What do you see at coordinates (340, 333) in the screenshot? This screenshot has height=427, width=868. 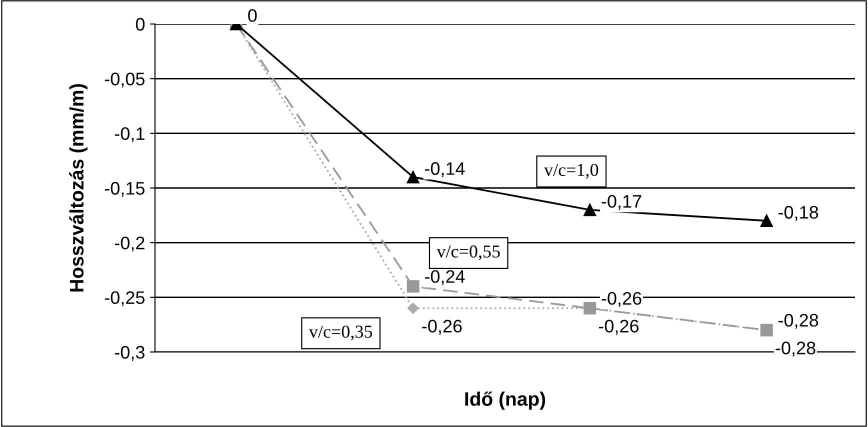 I see `text: v/c=0,35` at bounding box center [340, 333].